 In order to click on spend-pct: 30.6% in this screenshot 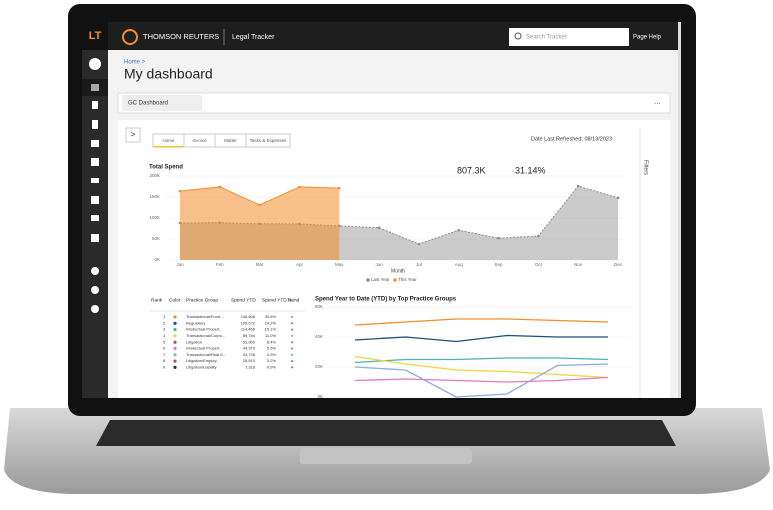, I will do `click(271, 316)`.